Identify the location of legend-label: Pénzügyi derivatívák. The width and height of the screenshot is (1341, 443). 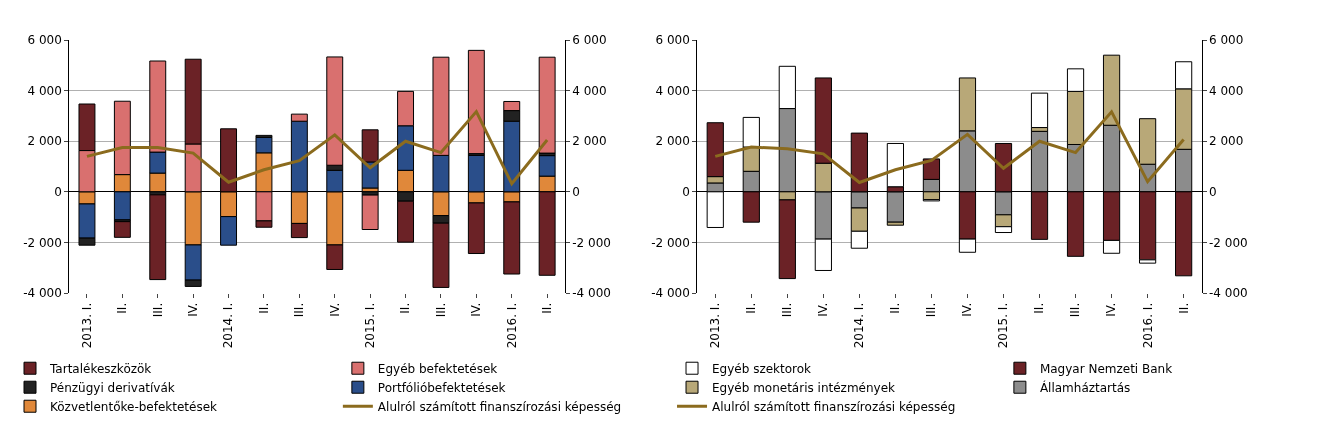
(112, 387).